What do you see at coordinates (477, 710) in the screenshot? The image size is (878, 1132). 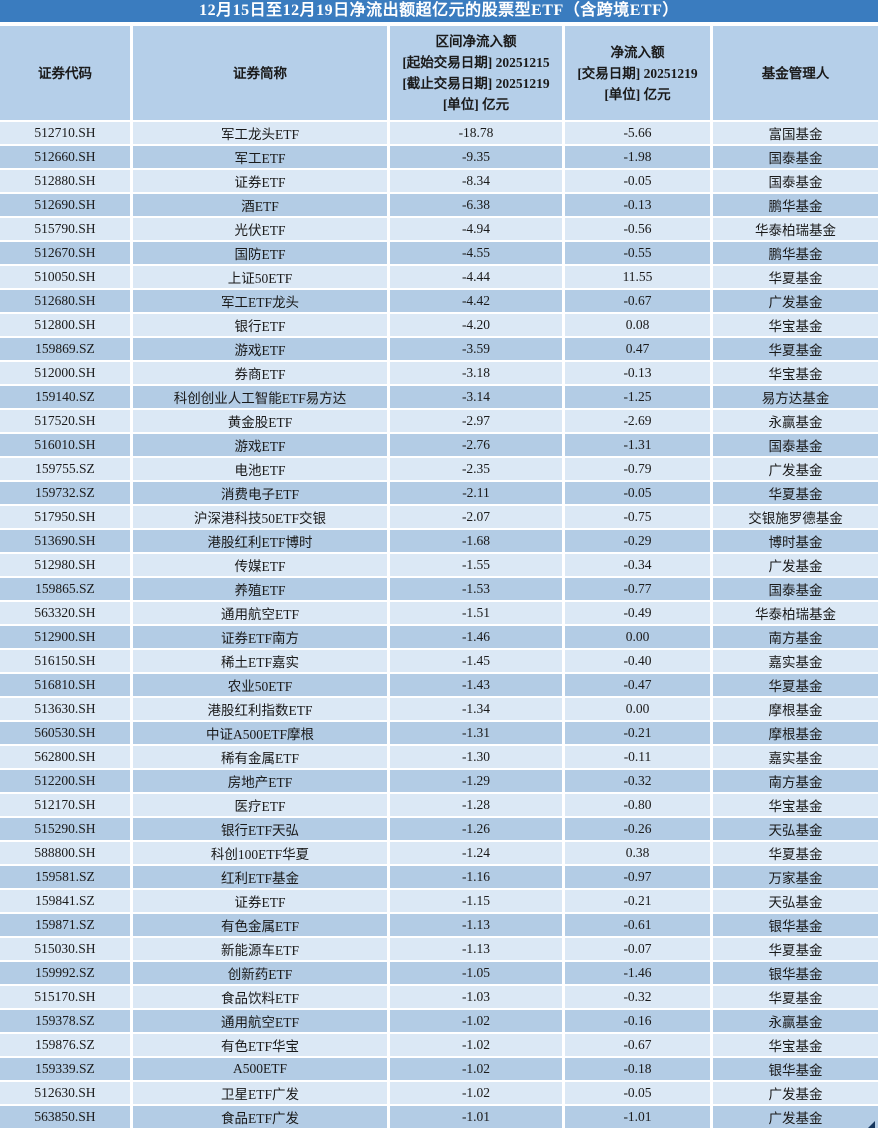 I see `cell-interval-net-flow: -1.34` at bounding box center [477, 710].